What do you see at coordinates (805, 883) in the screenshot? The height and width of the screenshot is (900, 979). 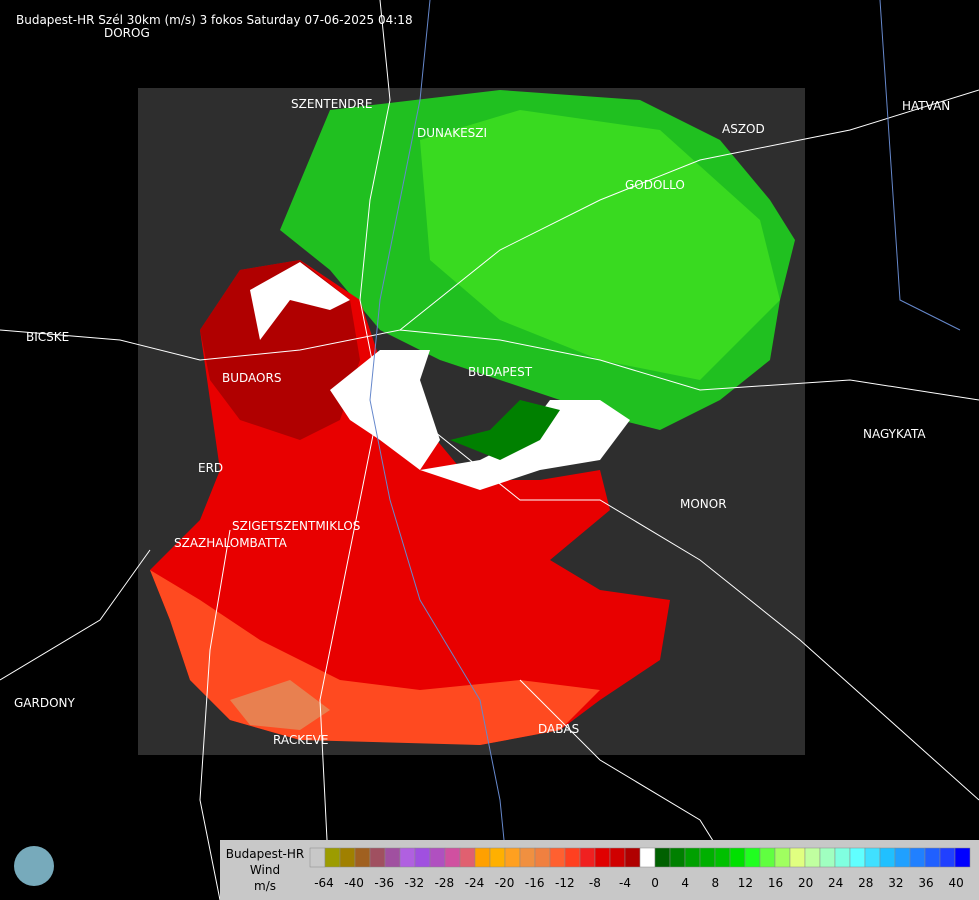 I see `legend-tick: 20` at bounding box center [805, 883].